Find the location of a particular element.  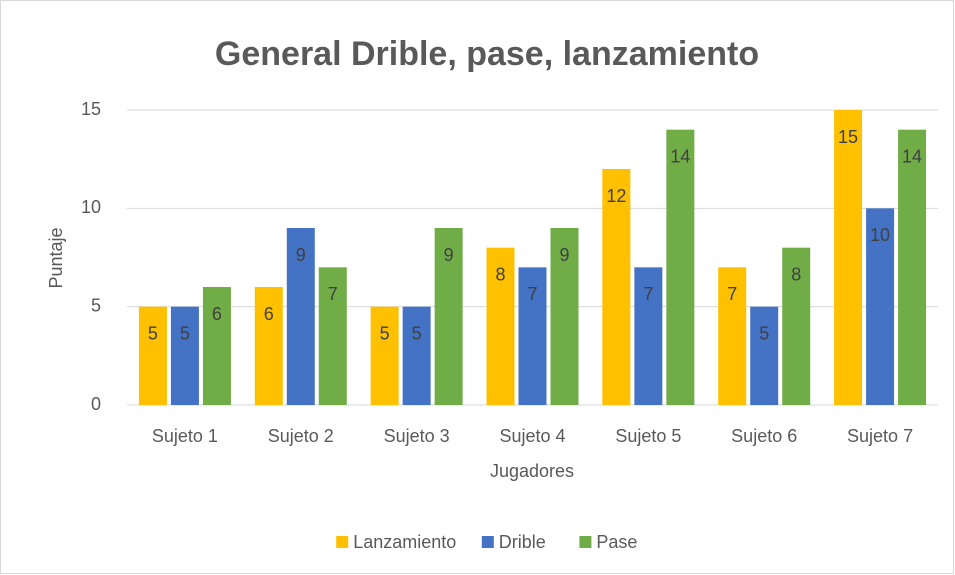

chart-title: General Drible, pase, lanzamiento is located at coordinates (487, 54).